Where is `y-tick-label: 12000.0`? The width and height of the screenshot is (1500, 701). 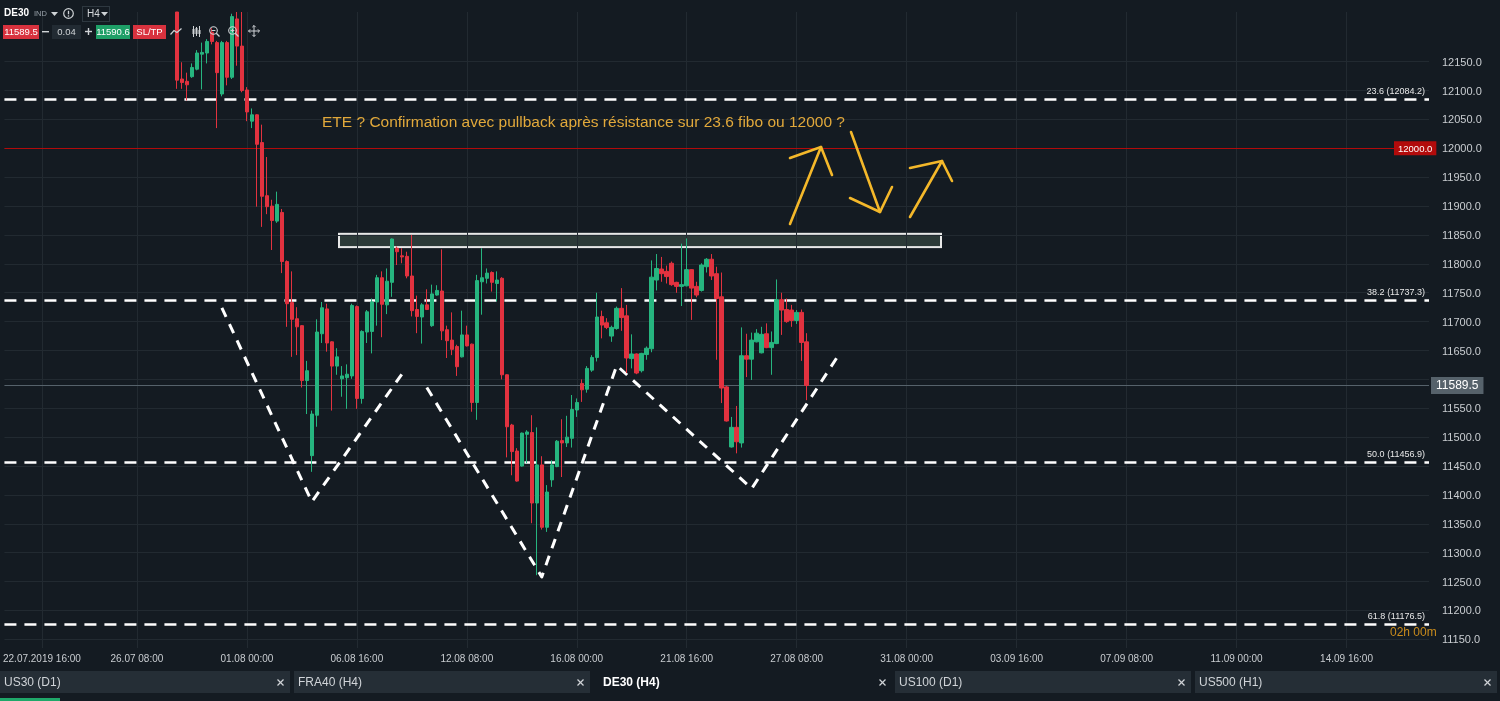
y-tick-label: 12000.0 is located at coordinates (1462, 148).